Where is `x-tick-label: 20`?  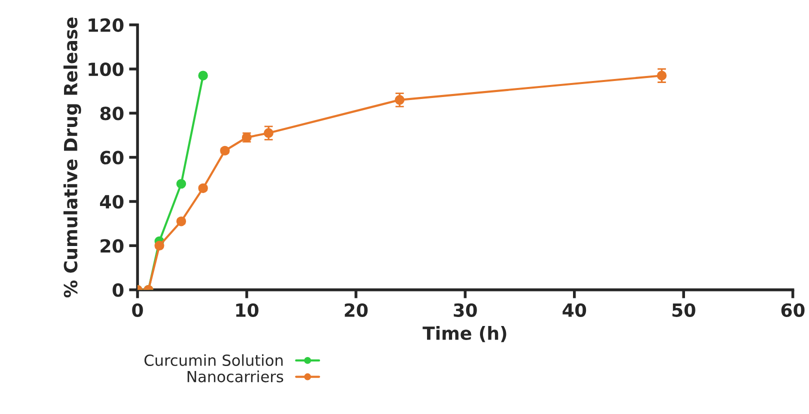
x-tick-label: 20 is located at coordinates (356, 310).